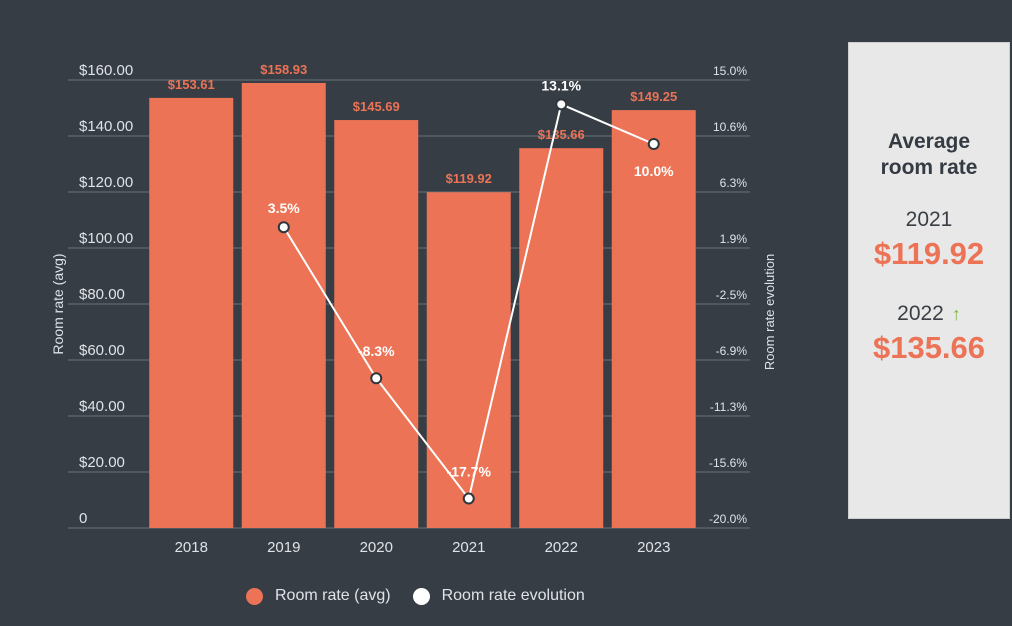  I want to click on y-tick-label: 0, so click(83, 518).